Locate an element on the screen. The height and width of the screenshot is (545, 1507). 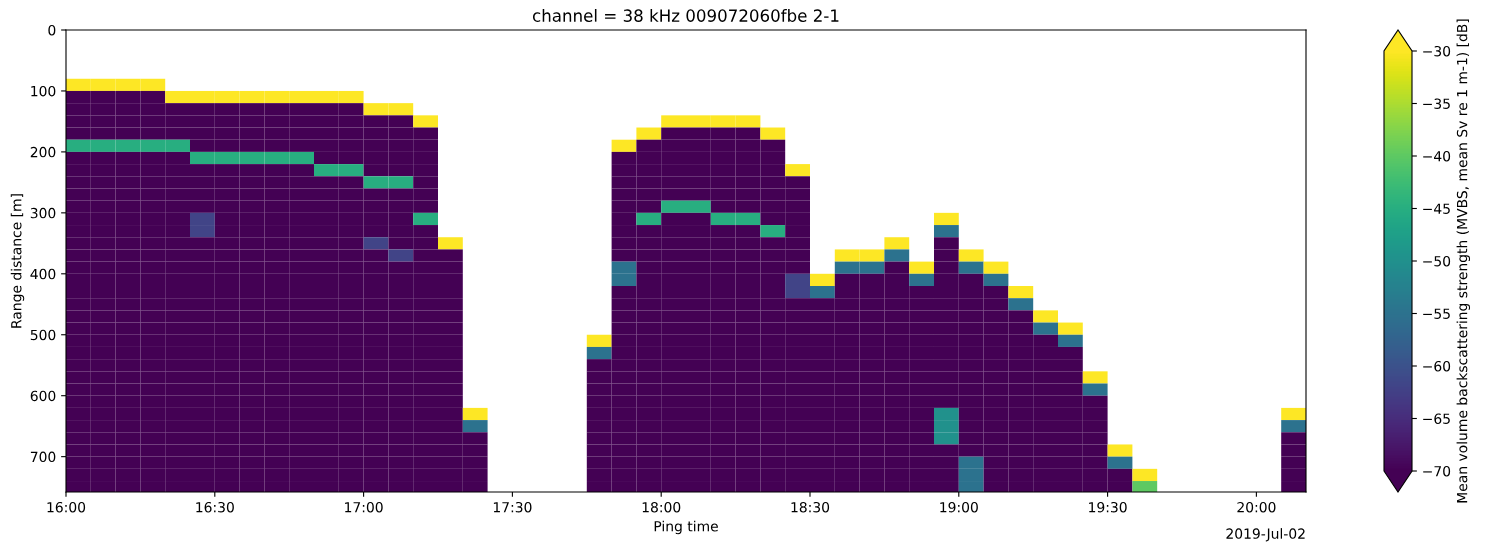
x-tick-label: 16:00 is located at coordinates (66, 507).